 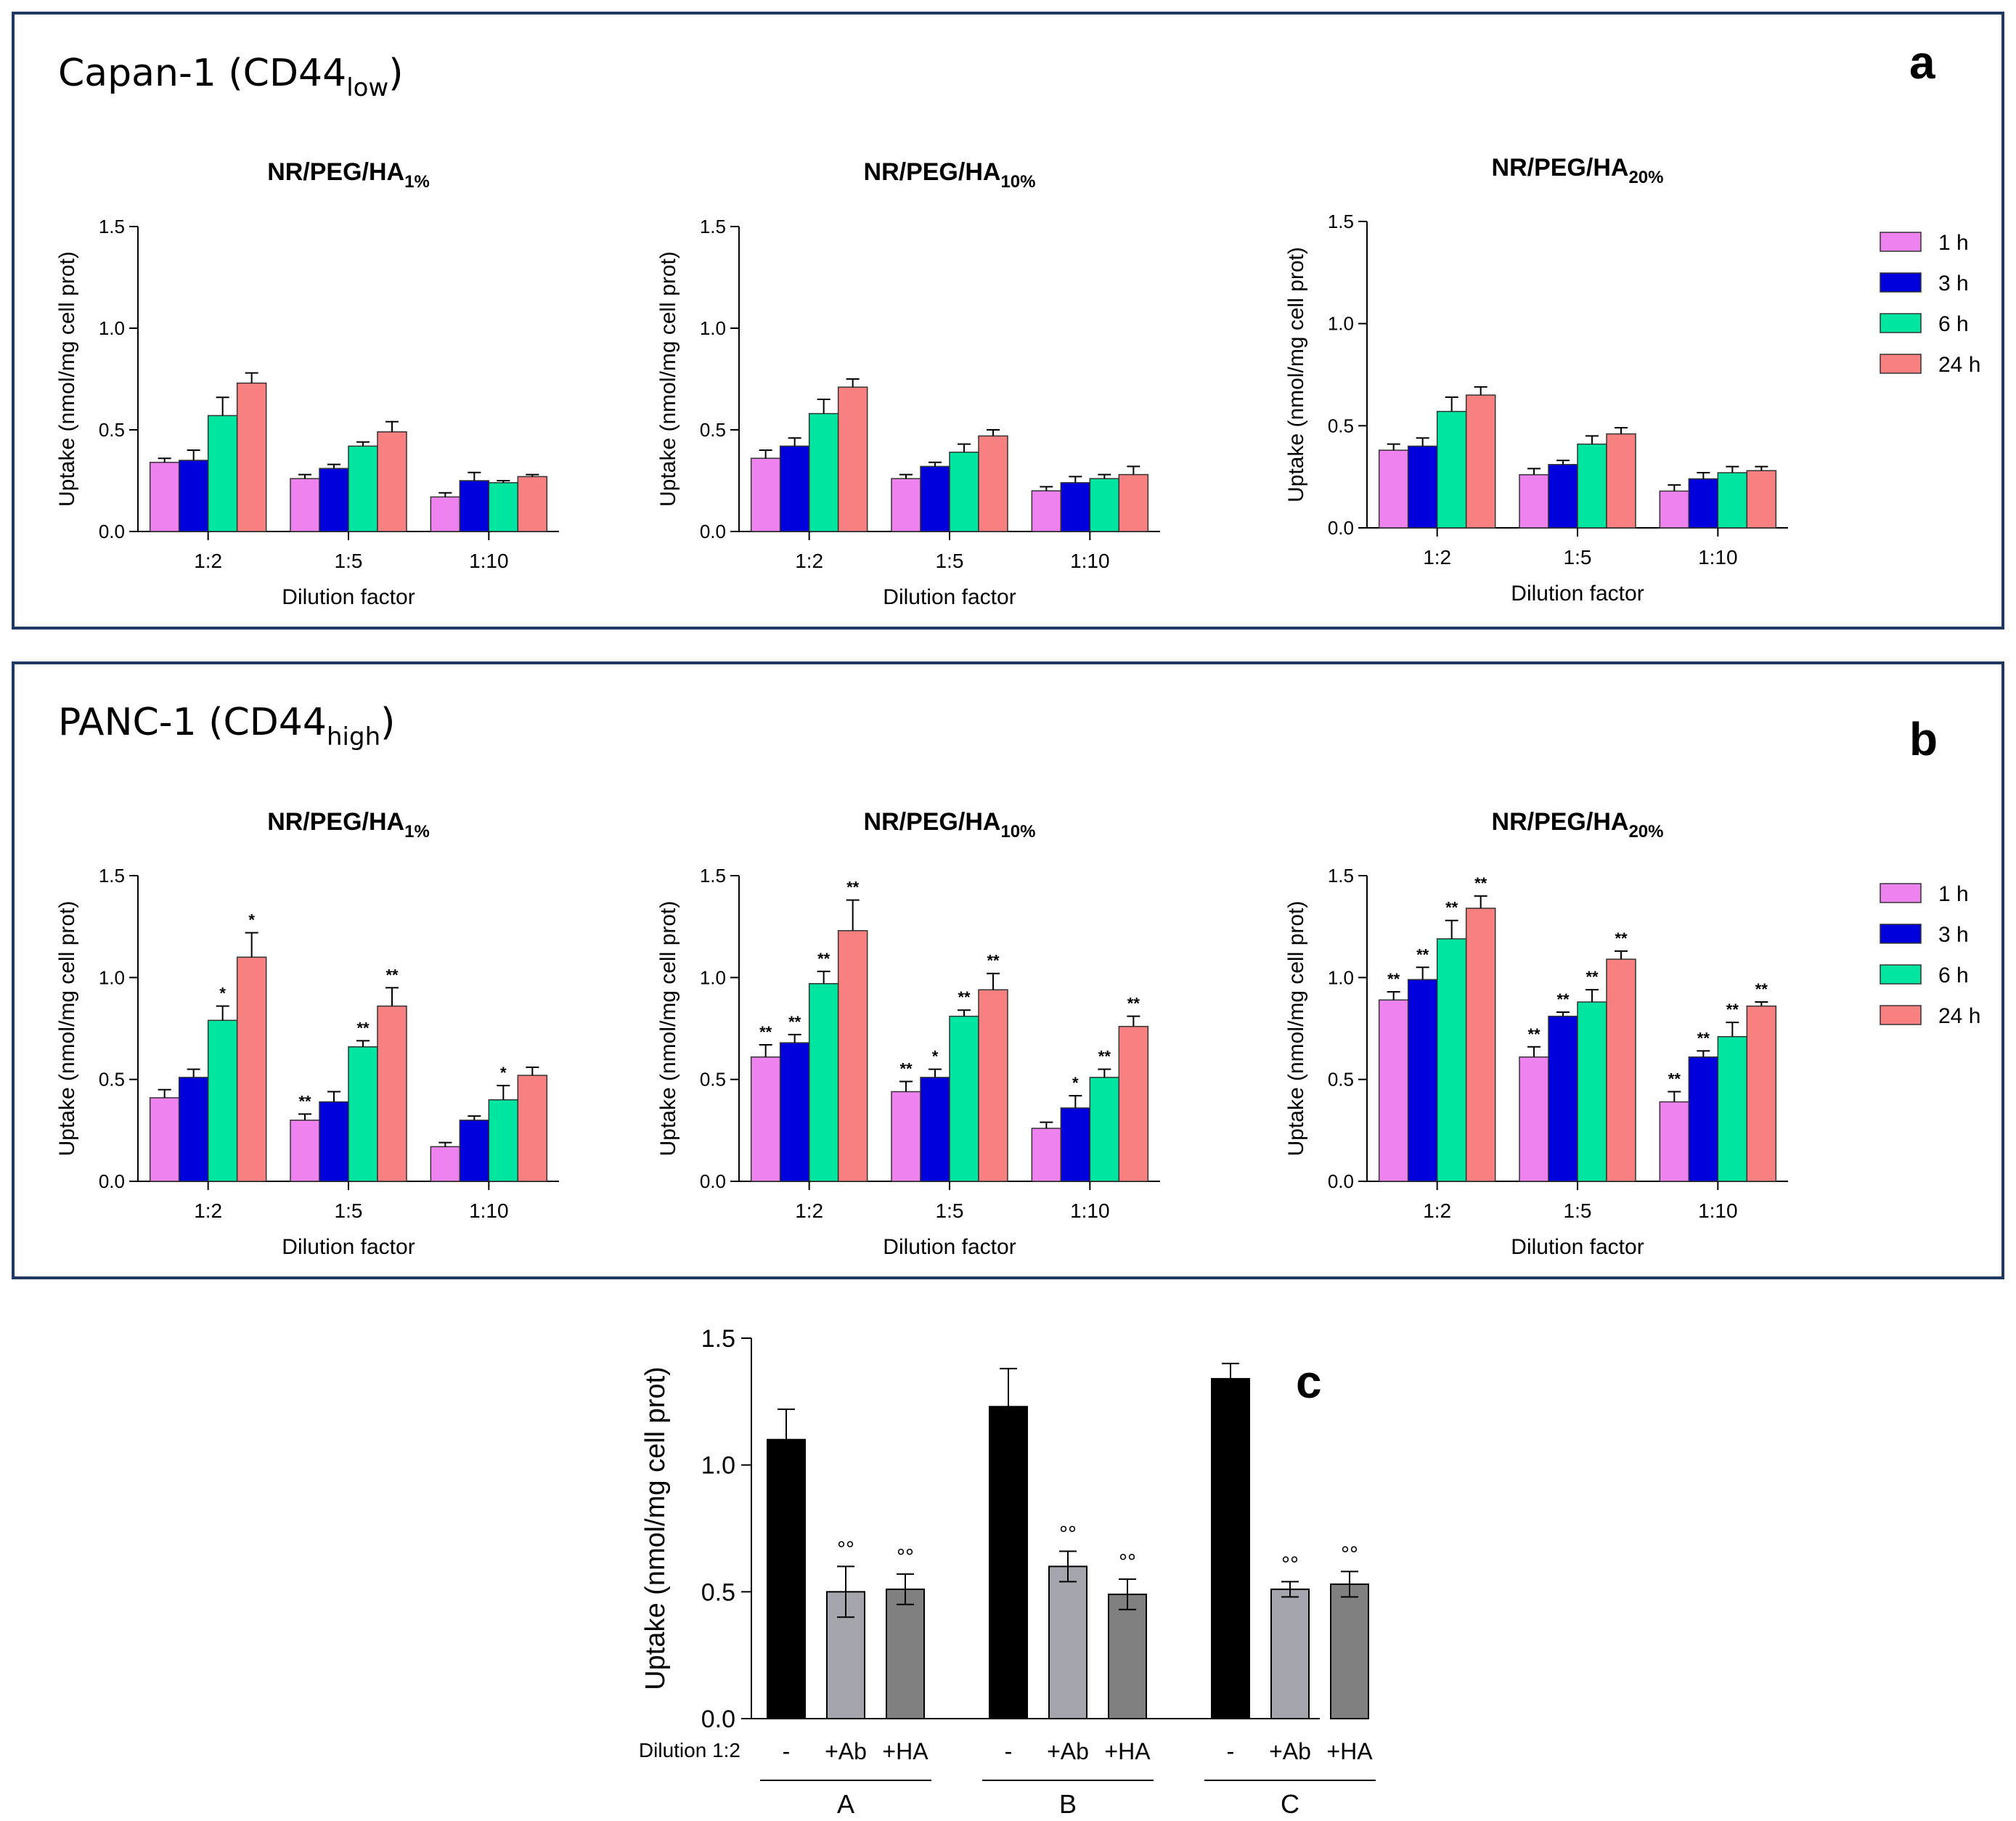 What do you see at coordinates (1959, 365) in the screenshot?
I see `legend-label: 24 h` at bounding box center [1959, 365].